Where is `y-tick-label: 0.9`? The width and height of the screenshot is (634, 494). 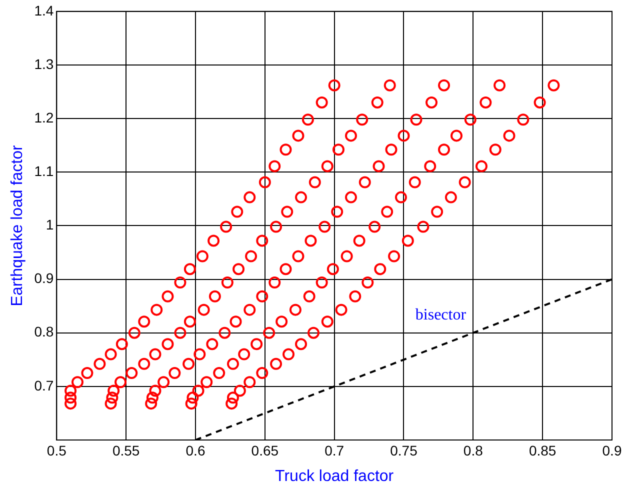 y-tick-label: 0.9 is located at coordinates (44, 278).